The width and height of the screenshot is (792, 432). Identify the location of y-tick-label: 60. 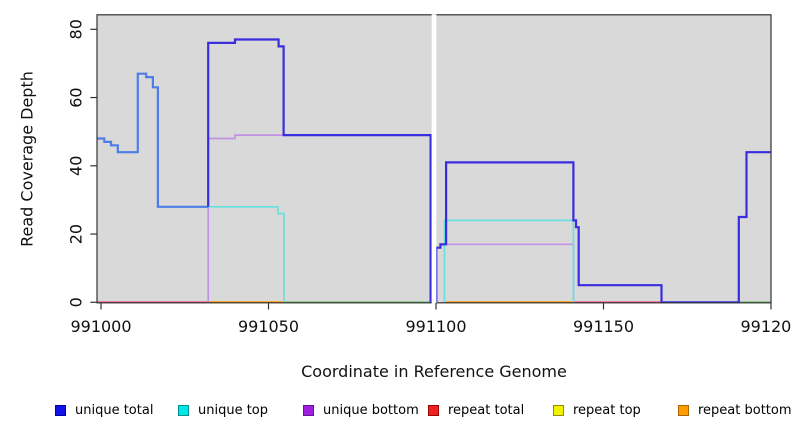
(75, 97).